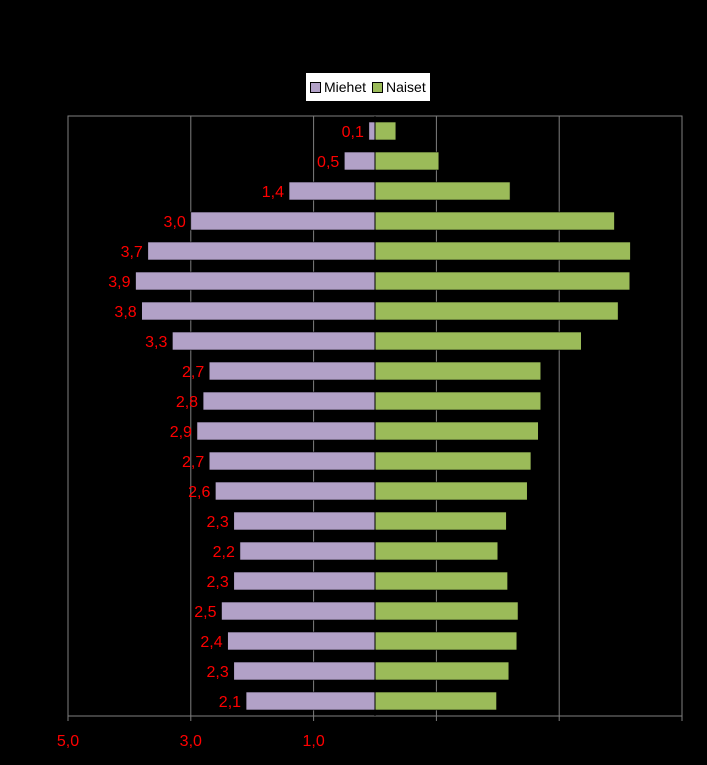 The height and width of the screenshot is (765, 707). Describe the element at coordinates (191, 741) in the screenshot. I see `x-tick-label-1: 3,0` at that location.